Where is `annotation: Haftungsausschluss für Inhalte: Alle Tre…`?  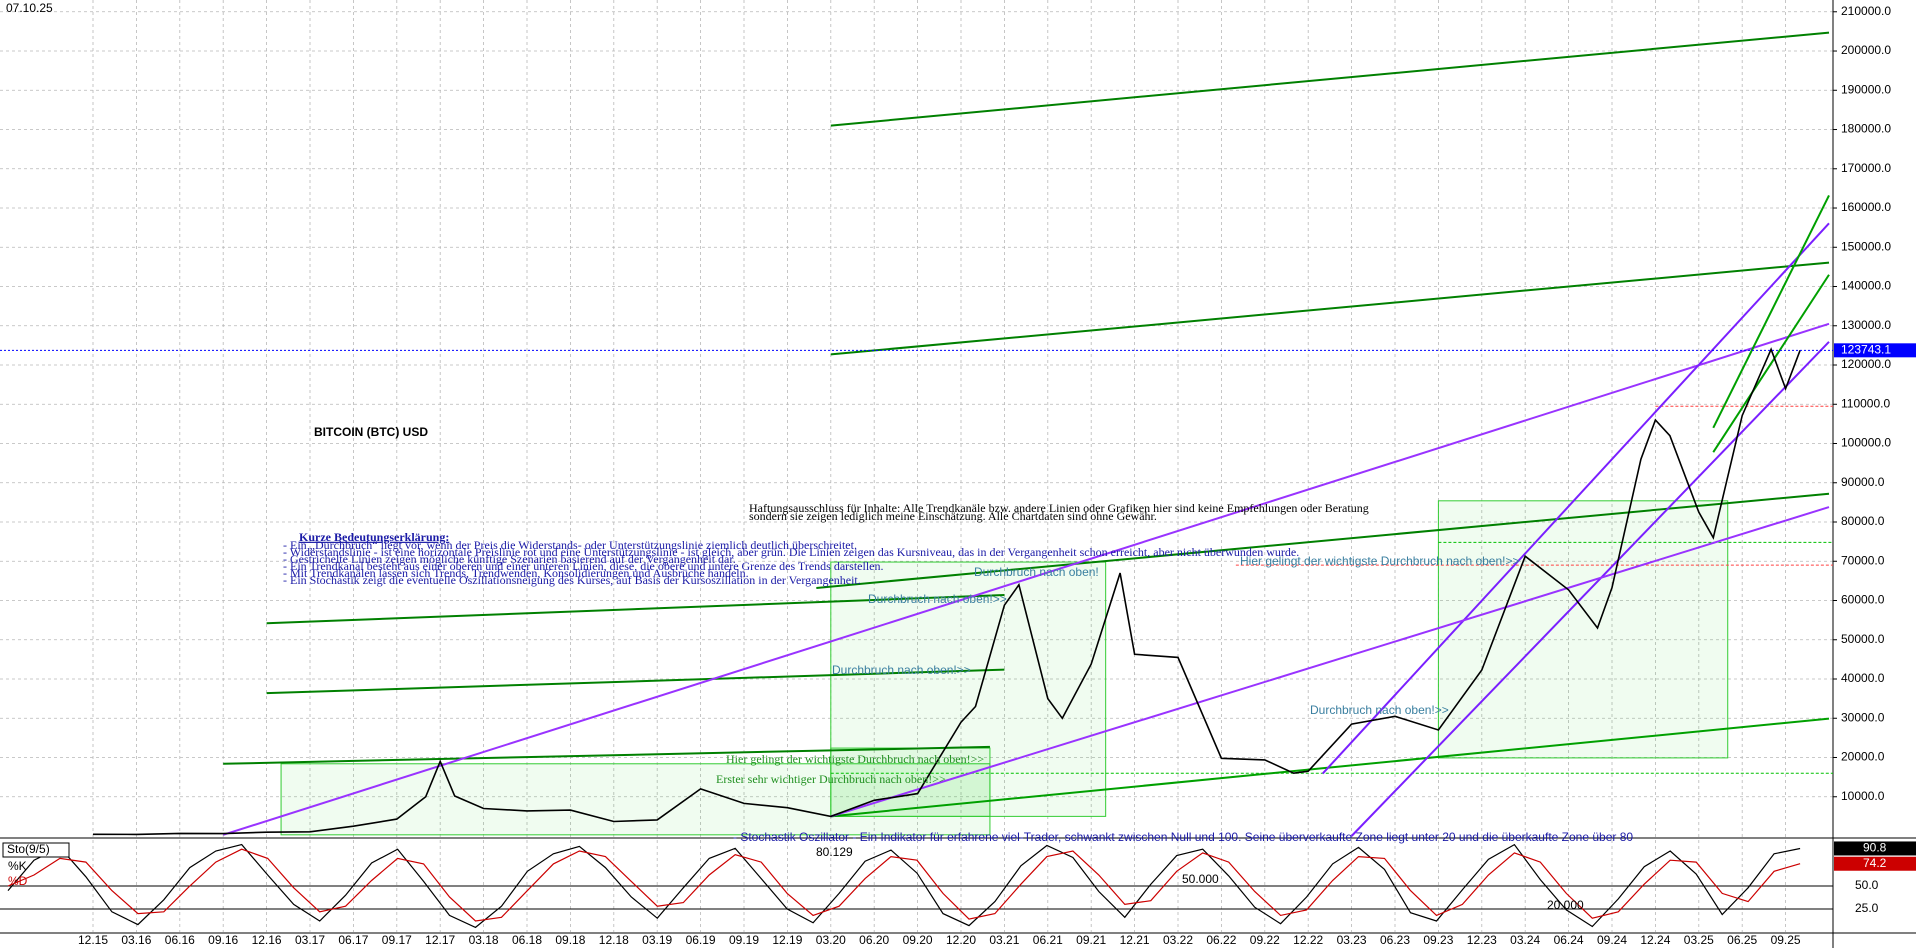
annotation: Haftungsausschluss für Inhalte: Alle Tre… is located at coordinates (1059, 508).